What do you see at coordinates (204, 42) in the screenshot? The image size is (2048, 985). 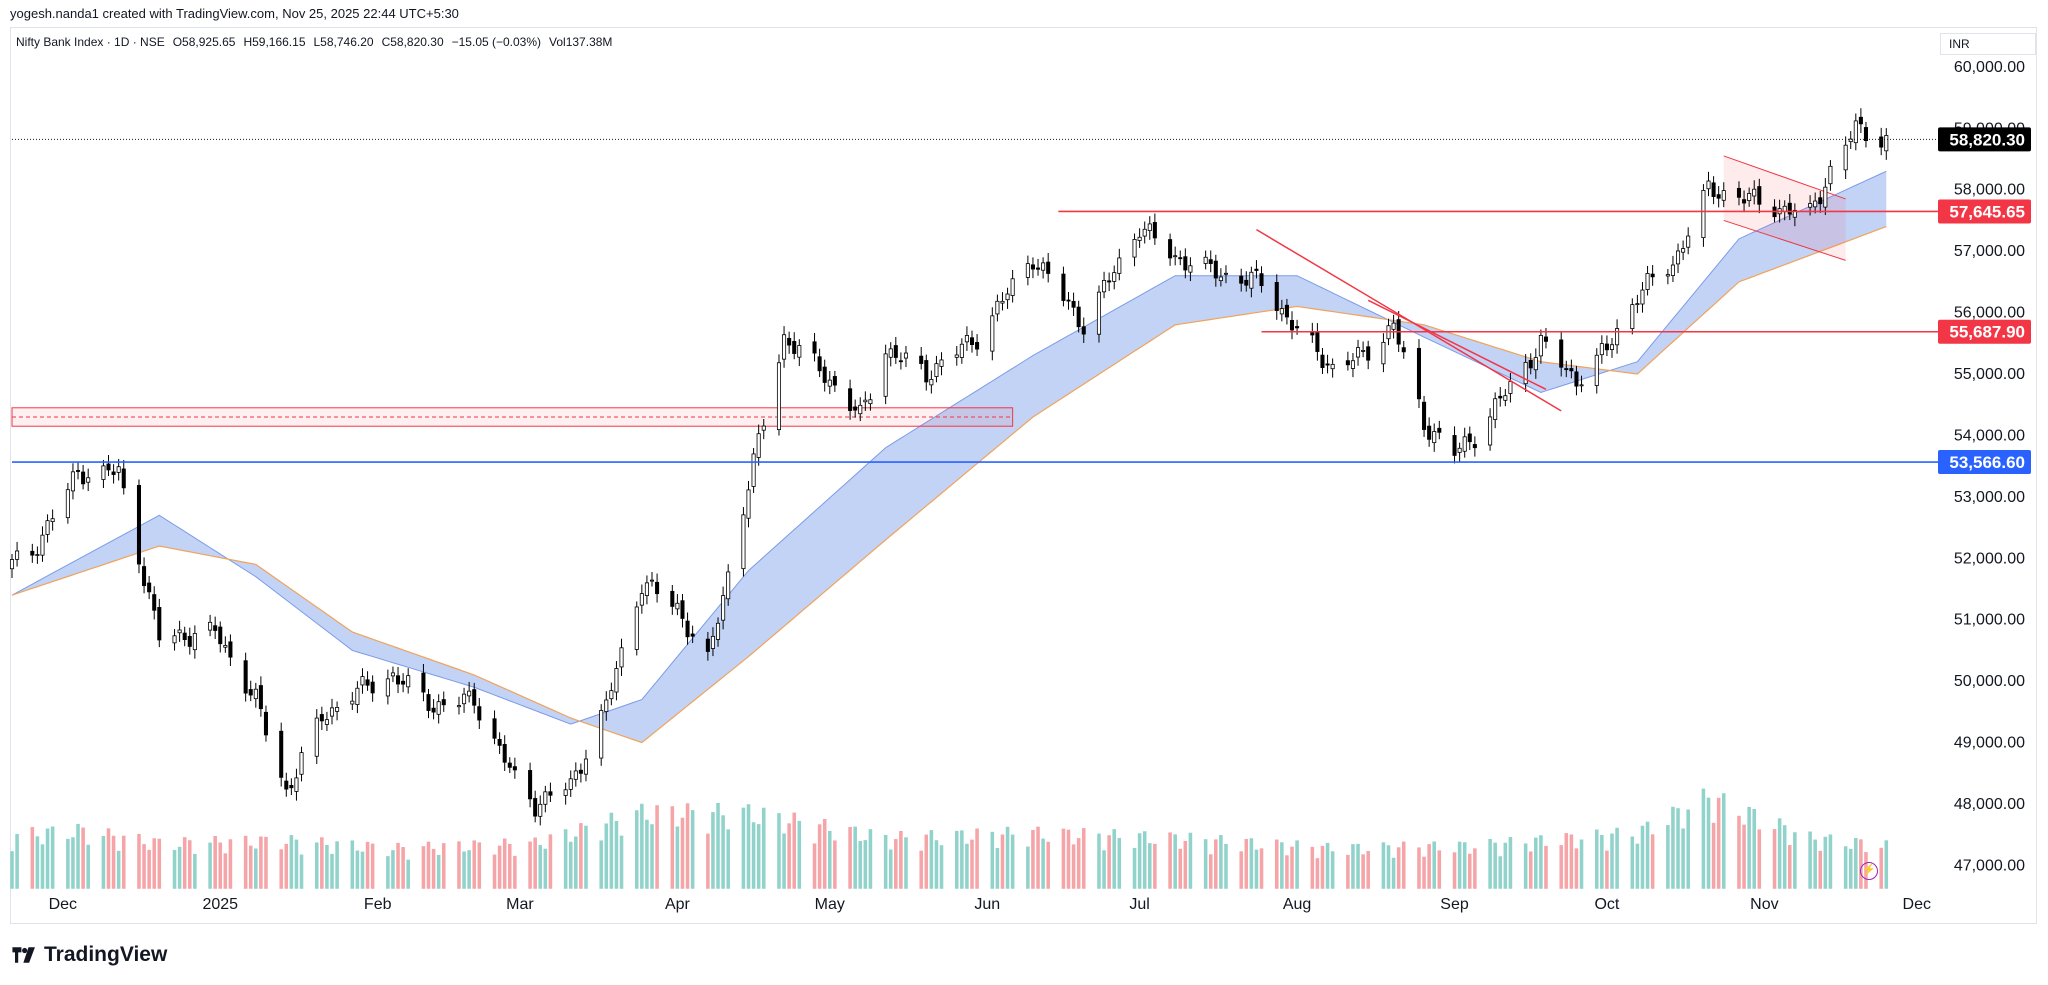 I see `ohlc-open: O58,925.65` at bounding box center [204, 42].